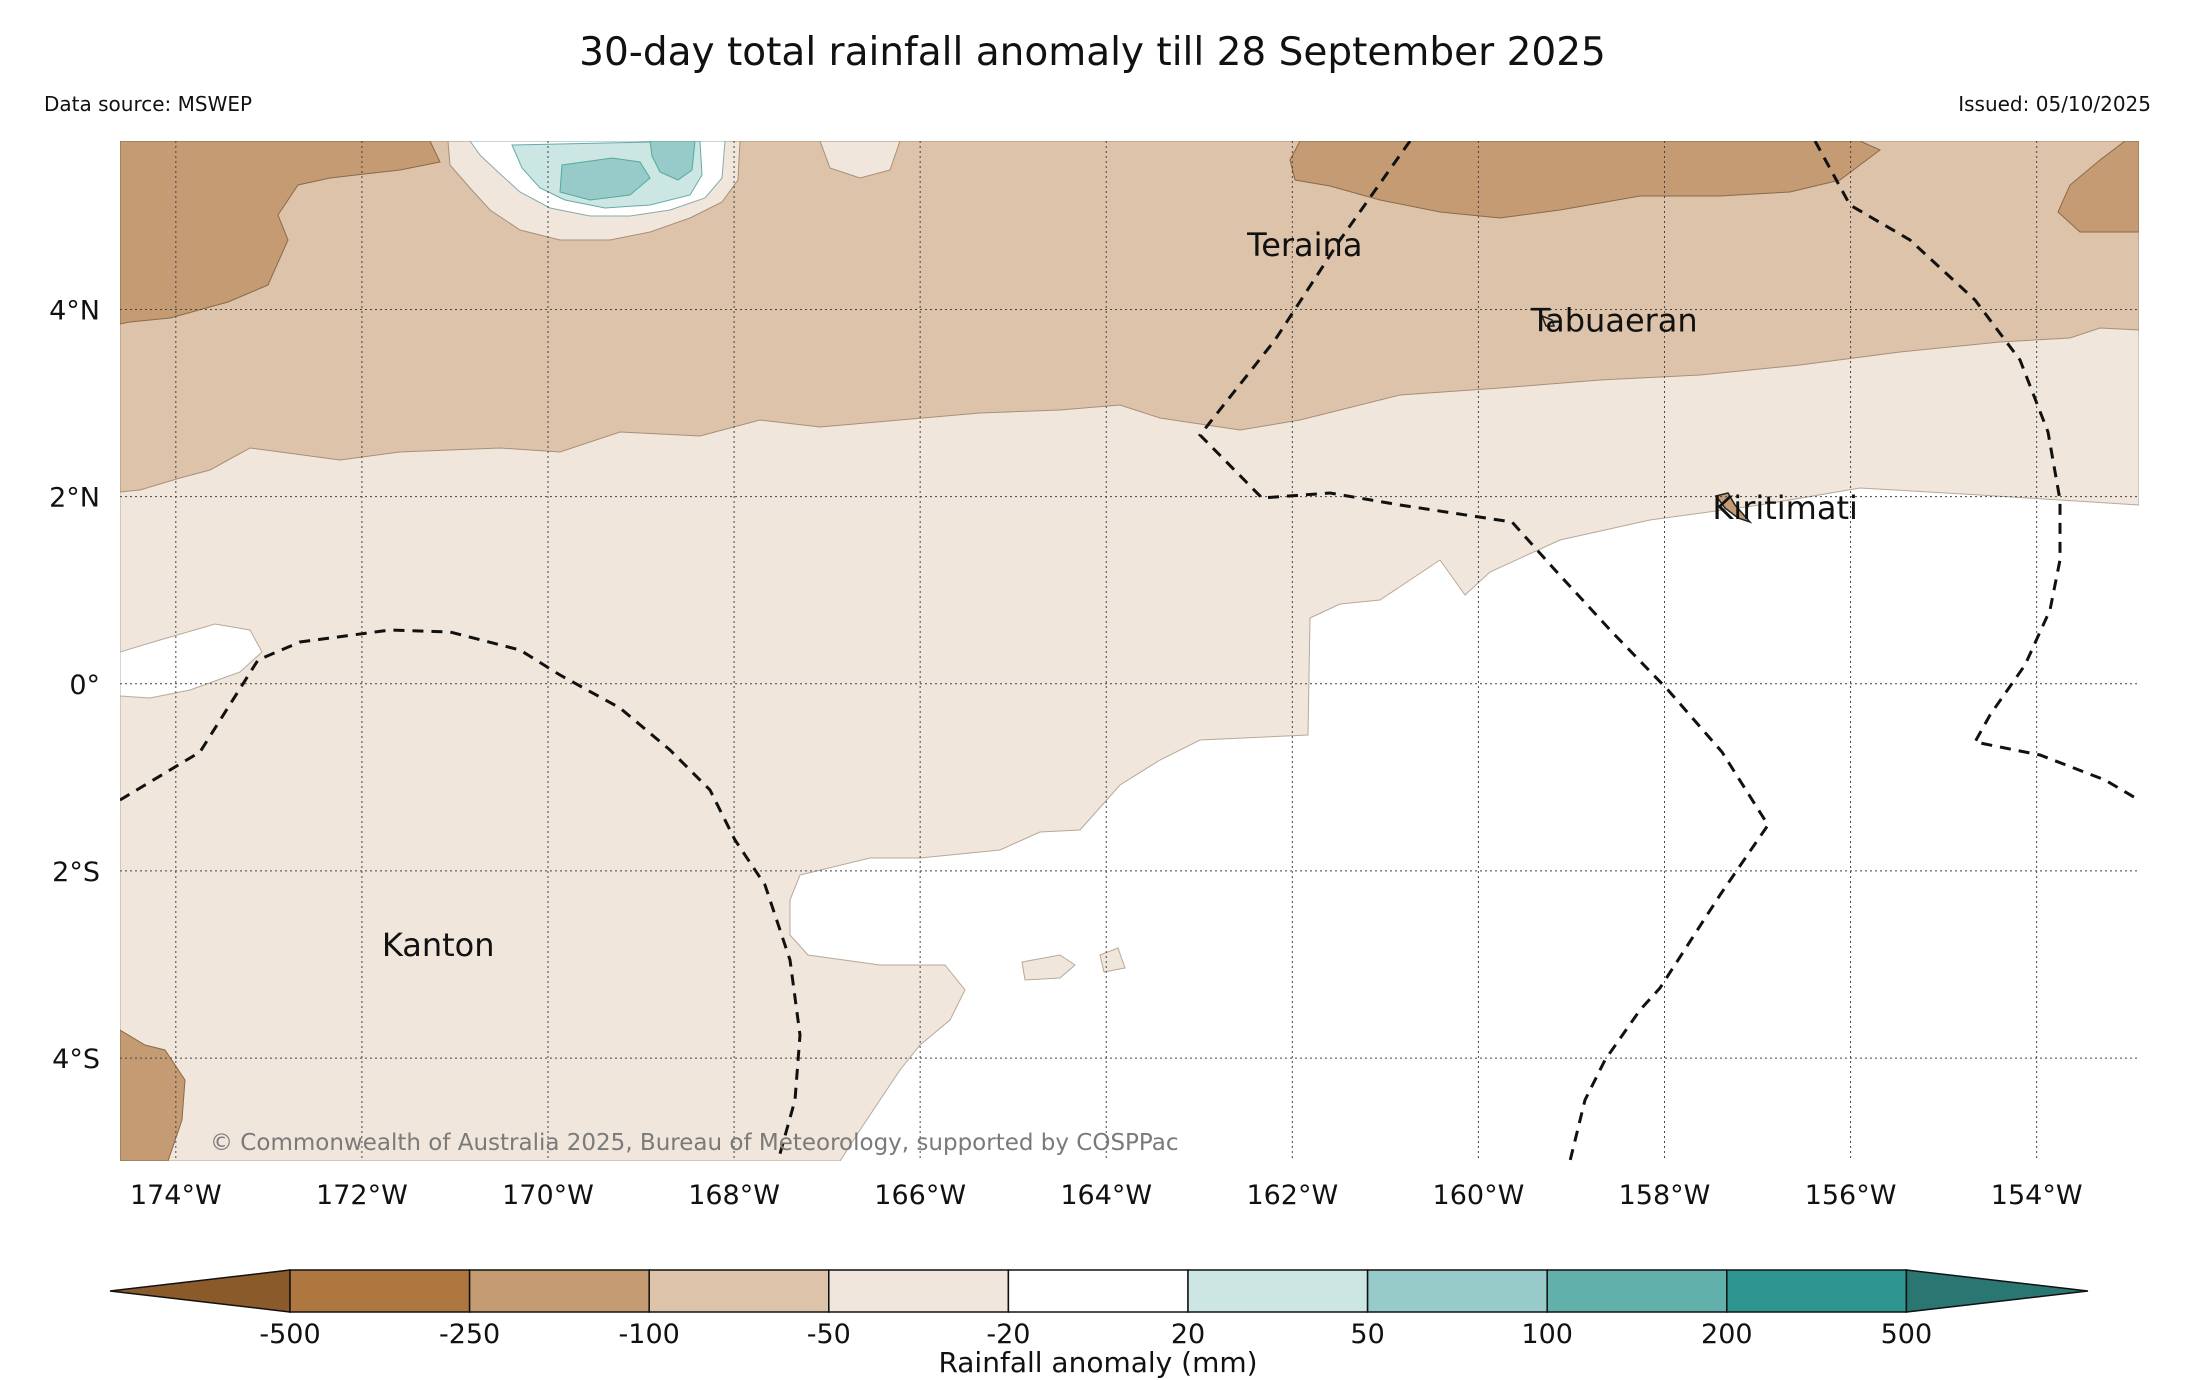 This screenshot has height=1380, width=2185. What do you see at coordinates (362, 1195) in the screenshot?
I see `x-tick-label: 172°W` at bounding box center [362, 1195].